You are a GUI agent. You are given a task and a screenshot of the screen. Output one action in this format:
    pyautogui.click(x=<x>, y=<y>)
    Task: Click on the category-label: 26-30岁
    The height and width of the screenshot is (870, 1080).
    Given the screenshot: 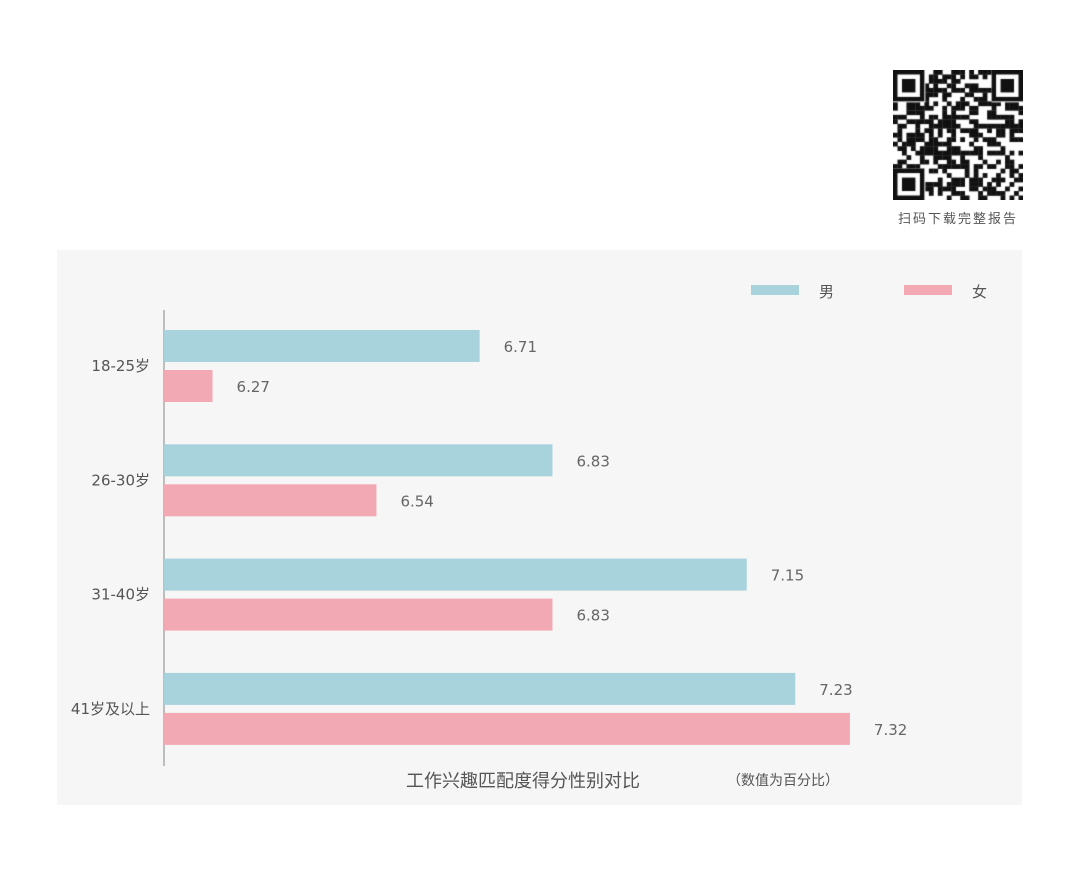 What is the action you would take?
    pyautogui.click(x=120, y=480)
    